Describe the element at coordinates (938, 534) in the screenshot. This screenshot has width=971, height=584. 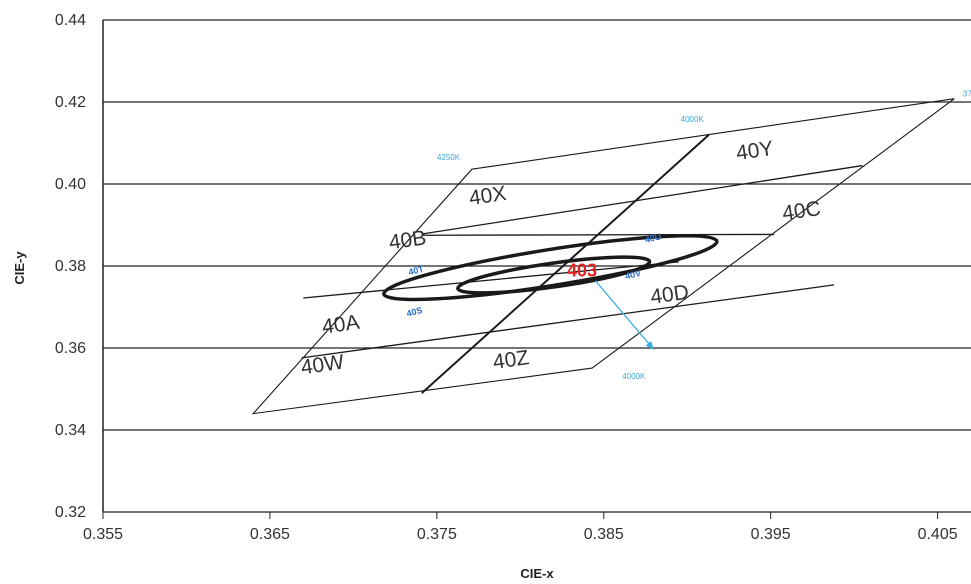
I see `x-tick-label: 0.405` at that location.